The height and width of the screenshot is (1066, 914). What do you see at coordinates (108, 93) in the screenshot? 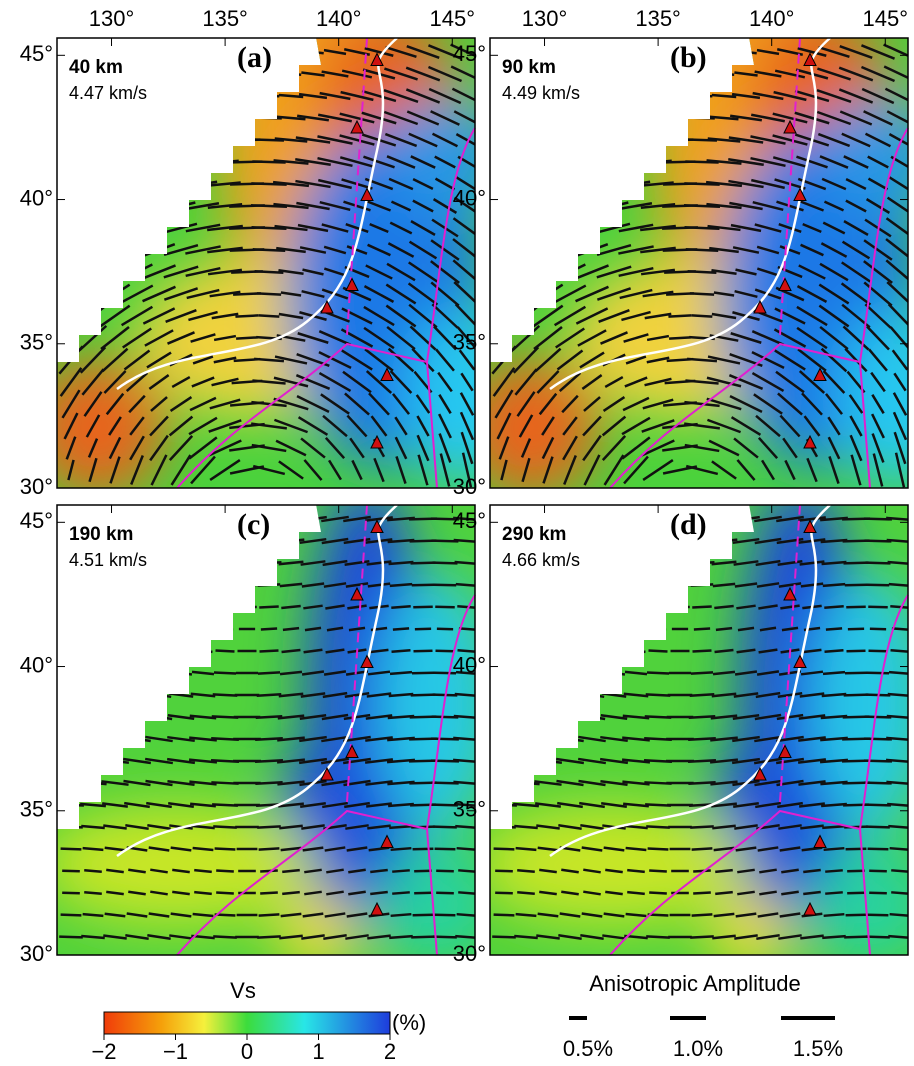
I see `velocity-label: 4.47 km/s` at bounding box center [108, 93].